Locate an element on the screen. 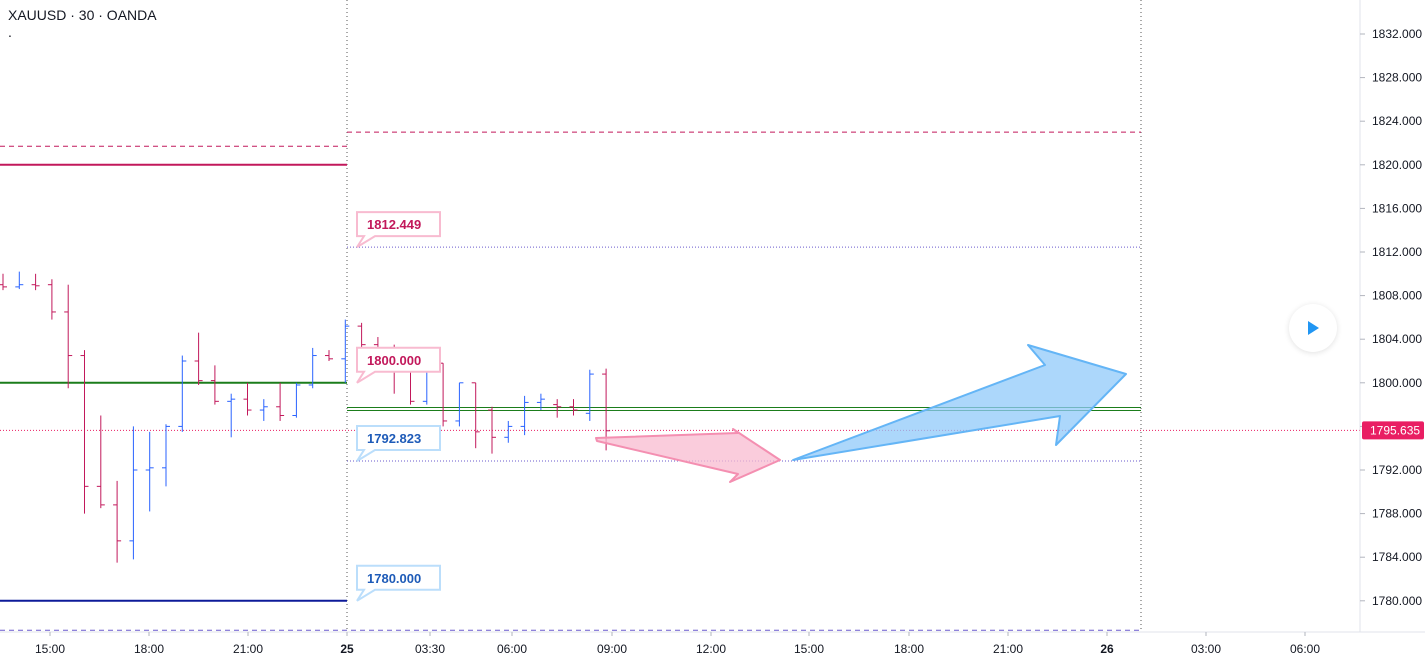 Image resolution: width=1425 pixels, height=660 pixels. price-tick-label: 1832.000 is located at coordinates (1397, 34).